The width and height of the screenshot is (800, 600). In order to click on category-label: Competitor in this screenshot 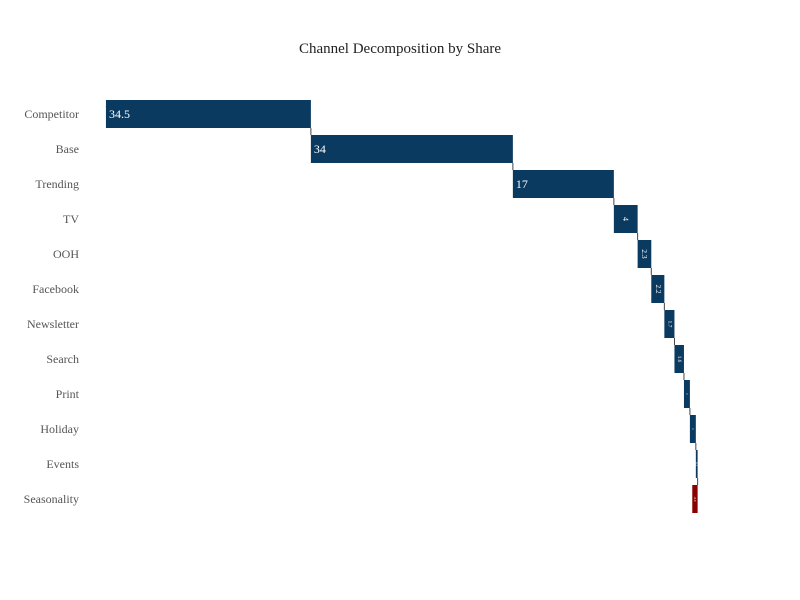, I will do `click(51, 114)`.